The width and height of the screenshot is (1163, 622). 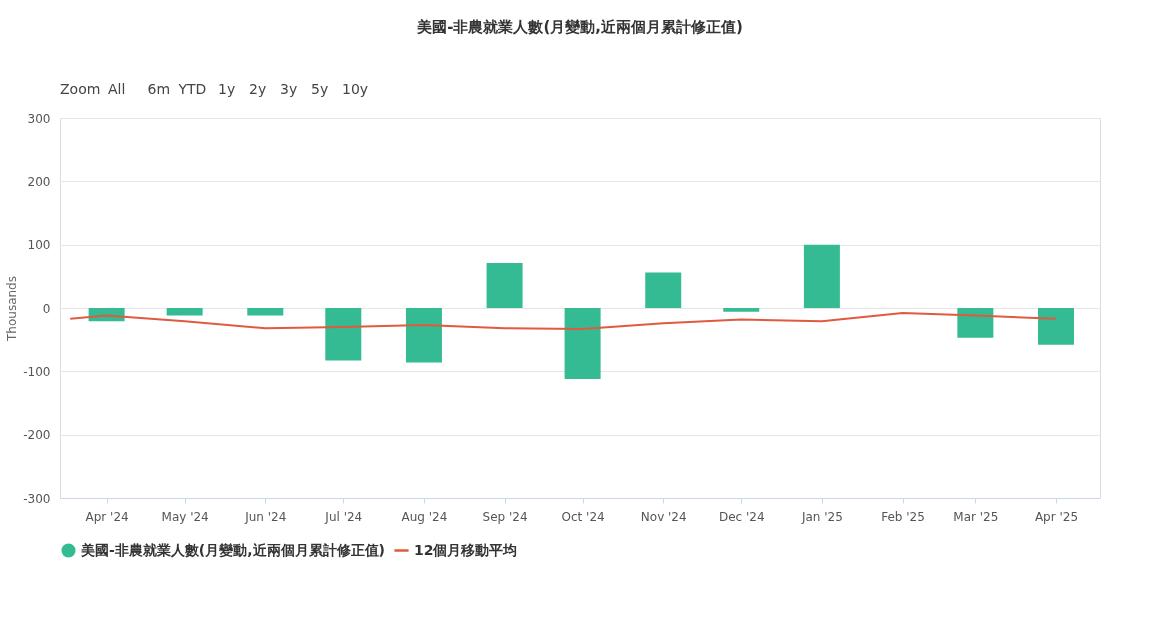 I want to click on y-tick-label: 200, so click(x=39, y=181).